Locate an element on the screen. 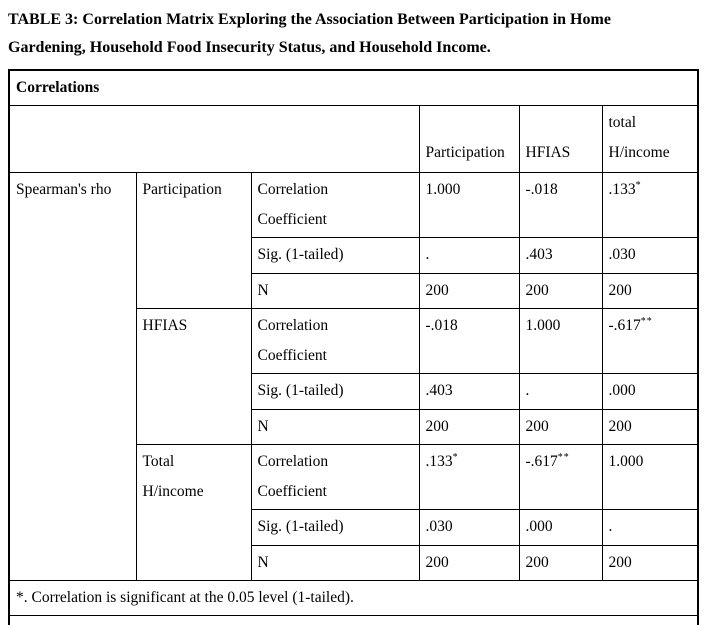 This screenshot has height=625, width=705. col-header-hfias: HFIAS is located at coordinates (560, 139).